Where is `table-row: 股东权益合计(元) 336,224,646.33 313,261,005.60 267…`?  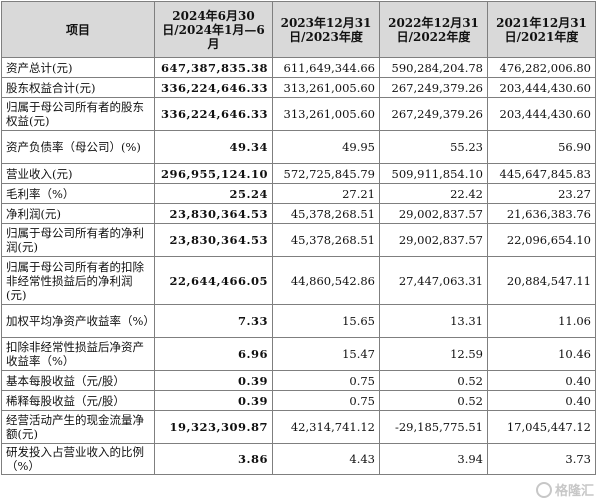
table-row: 股东权益合计(元) 336,224,646.33 313,261,005.60 267… is located at coordinates (298, 87).